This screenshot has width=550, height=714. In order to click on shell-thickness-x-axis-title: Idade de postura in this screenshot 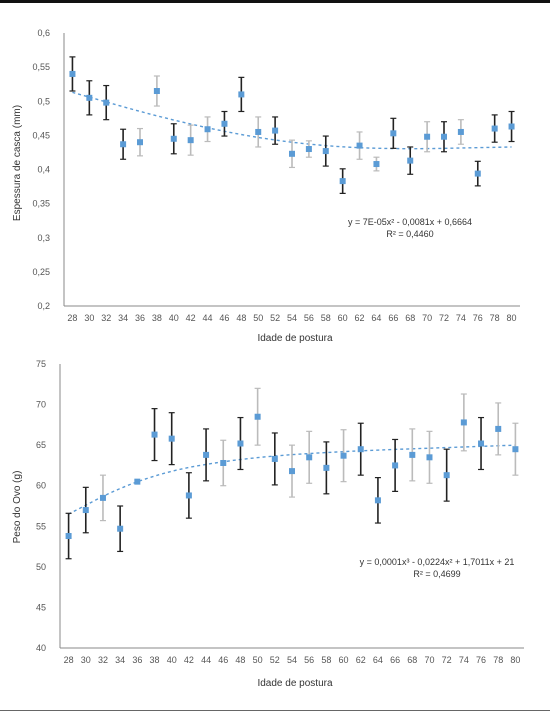, I will do `click(294, 338)`.